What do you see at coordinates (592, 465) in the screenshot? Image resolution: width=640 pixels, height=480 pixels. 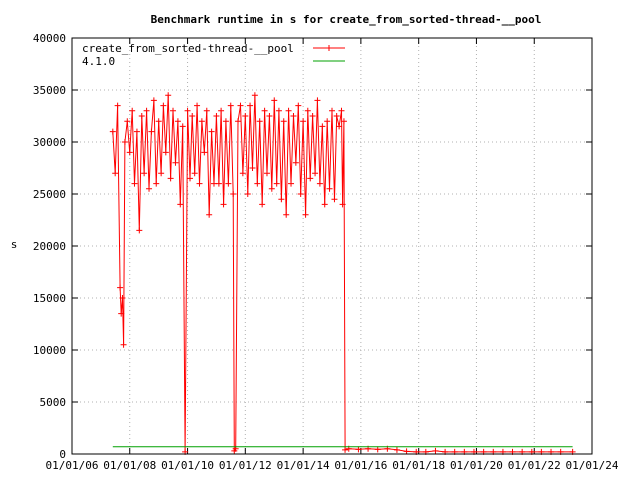 I see `x-tick-label: 01/01/24` at bounding box center [592, 465].